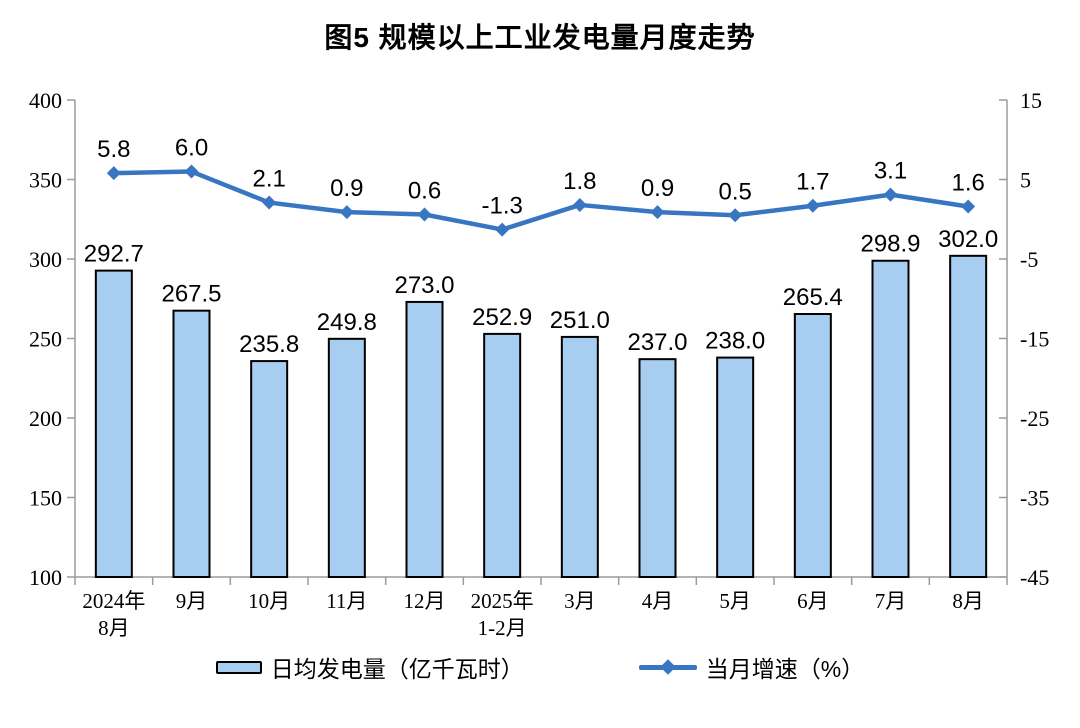  What do you see at coordinates (425, 601) in the screenshot?
I see `x-axis-category-label: 12月` at bounding box center [425, 601].